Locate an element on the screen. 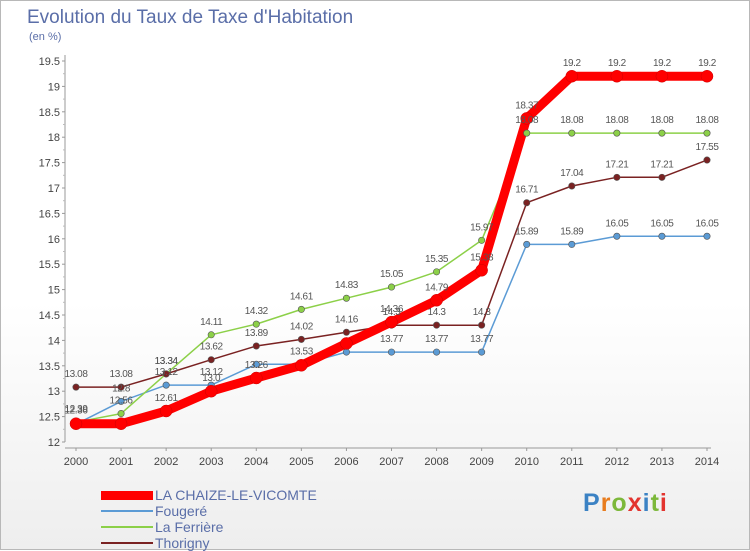  data-label: 14.02 is located at coordinates (302, 326).